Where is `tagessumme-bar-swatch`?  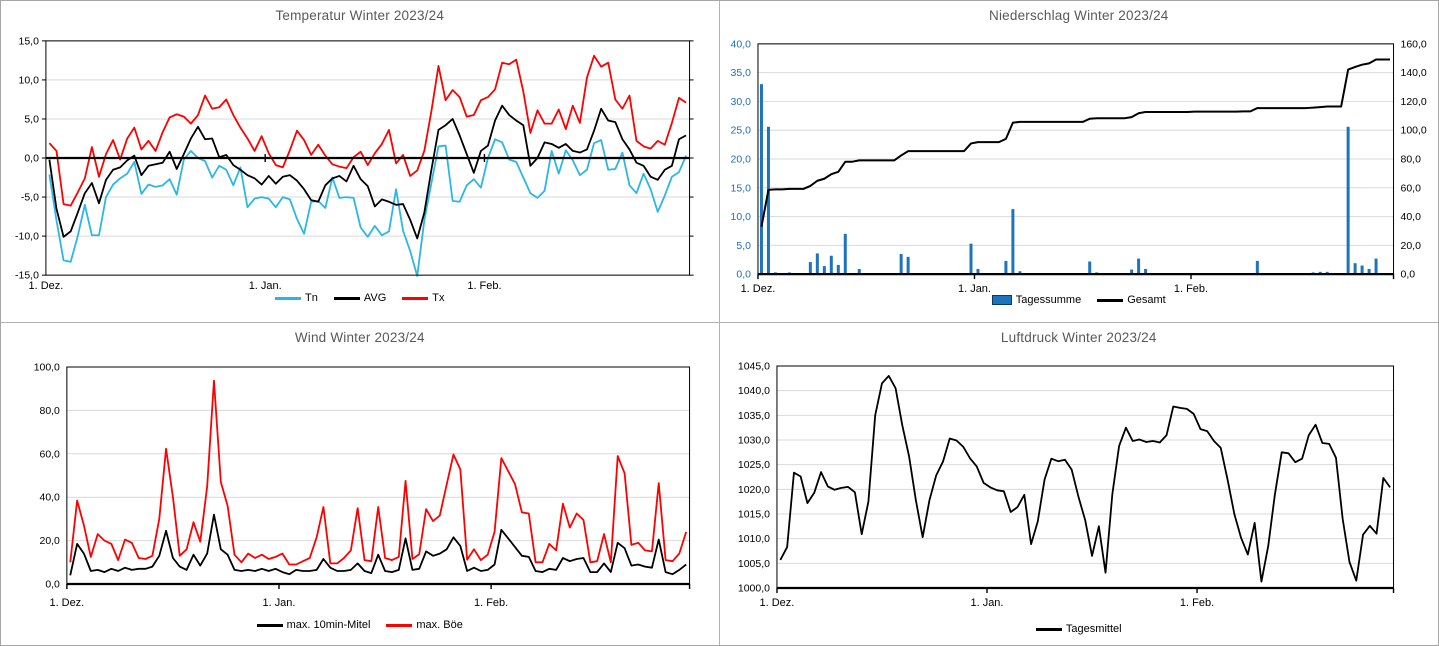 tagessumme-bar-swatch is located at coordinates (1001, 300).